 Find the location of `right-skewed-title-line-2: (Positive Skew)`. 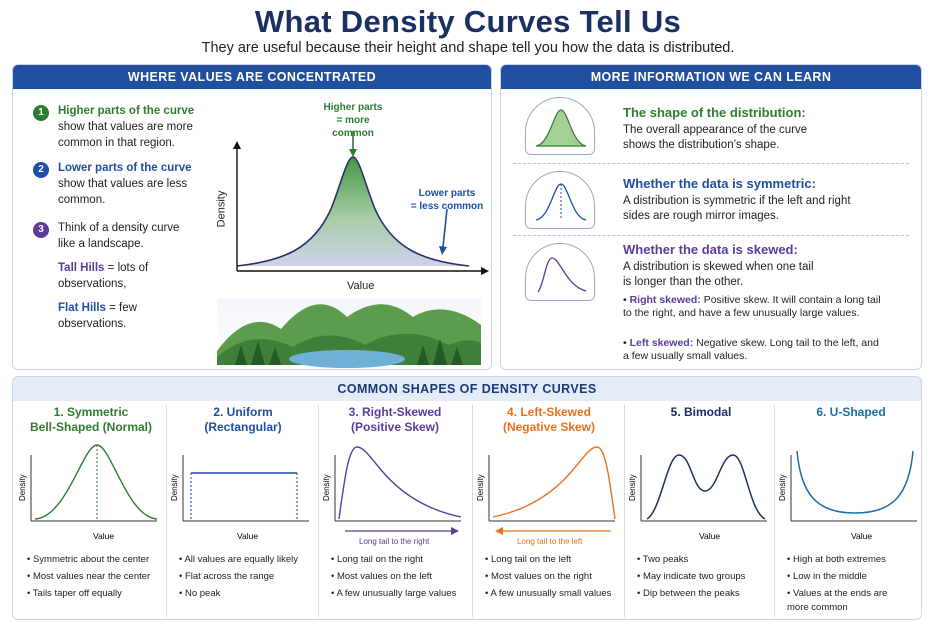

right-skewed-title-line-2: (Positive Skew) is located at coordinates (395, 427).